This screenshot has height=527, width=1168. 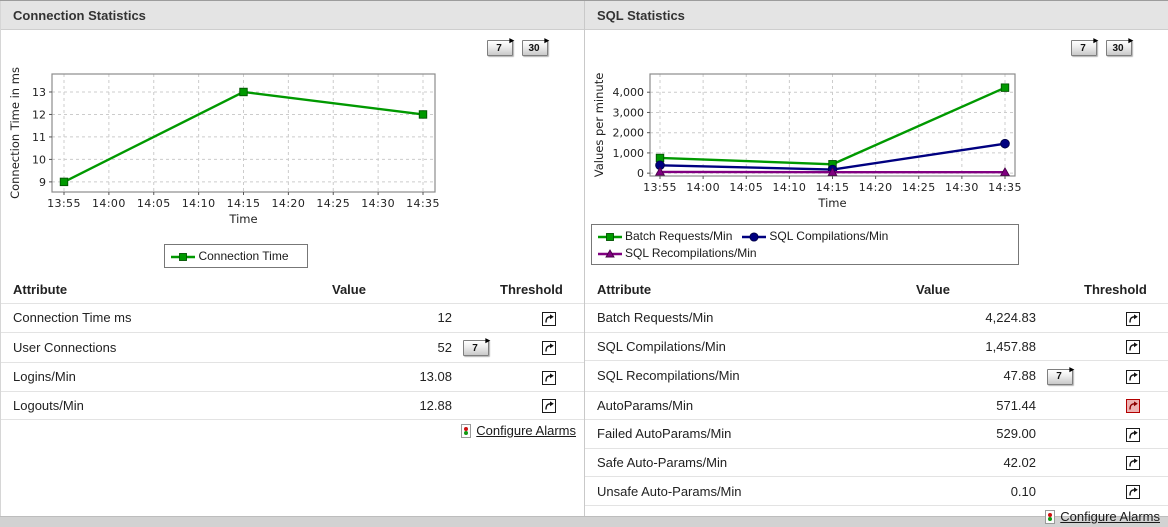 What do you see at coordinates (962, 187) in the screenshot?
I see `x-tick-label: 14:30` at bounding box center [962, 187].